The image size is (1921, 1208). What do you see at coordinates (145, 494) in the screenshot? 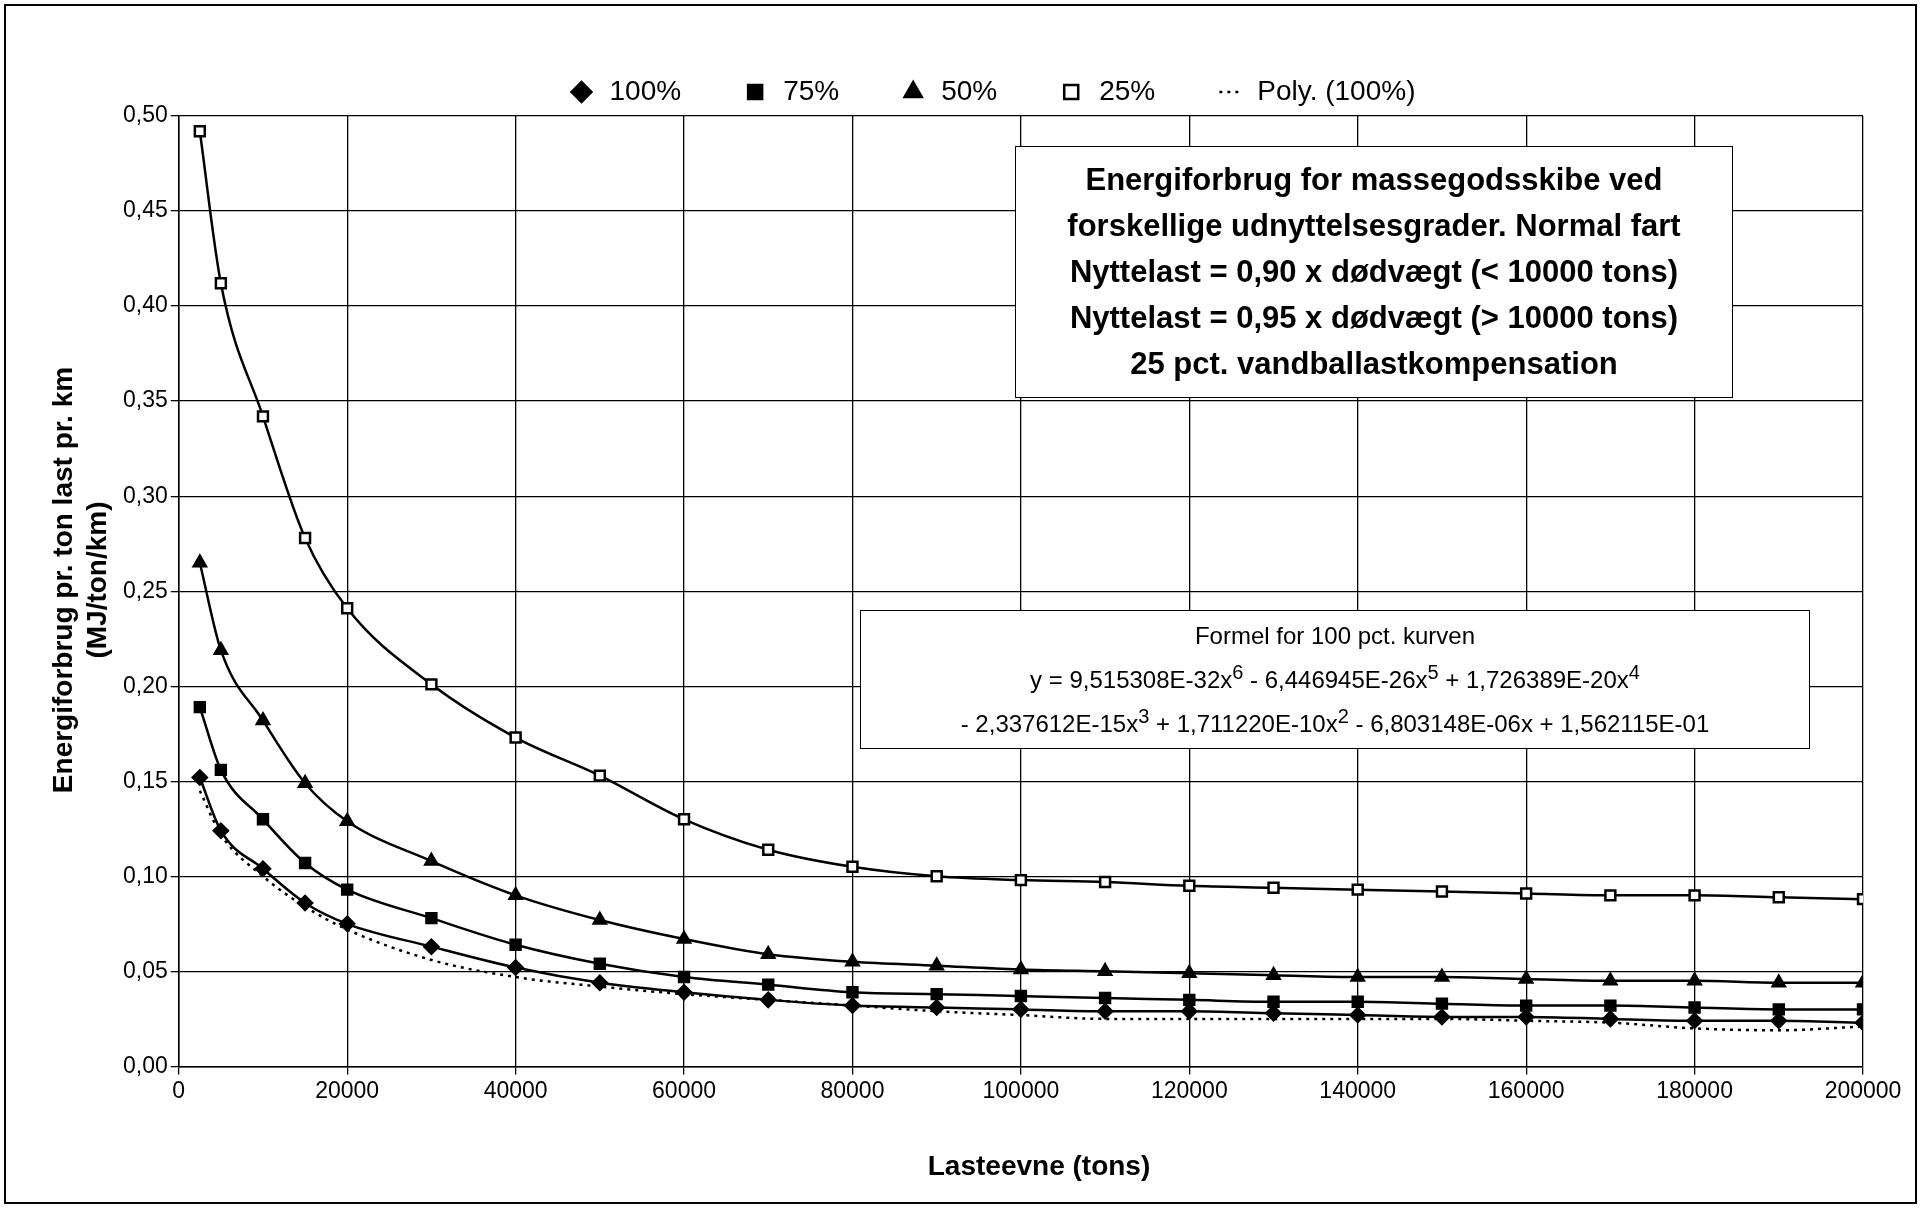
I see `y-tick-label: 0,30` at bounding box center [145, 494].